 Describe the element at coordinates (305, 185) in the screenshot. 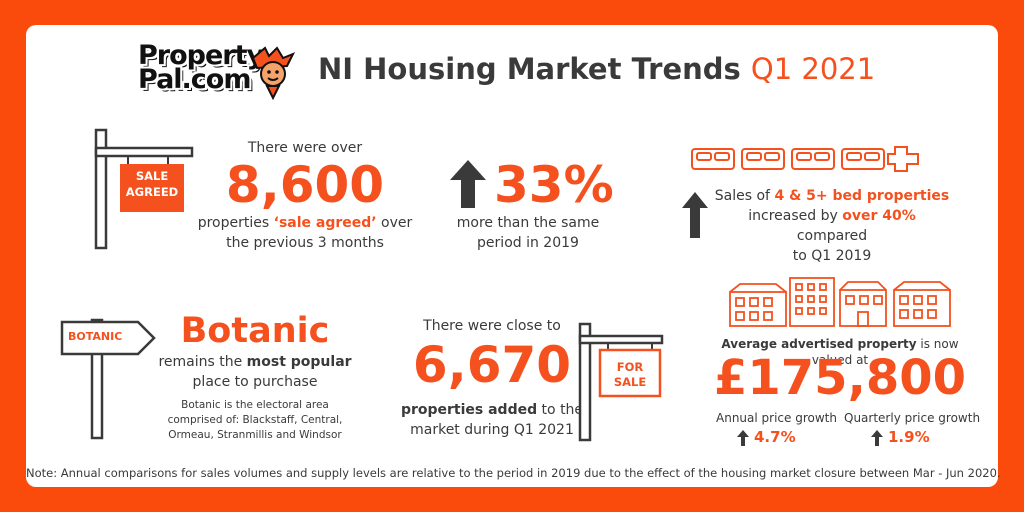

I see `sale-agreed-figure: 8,600` at that location.